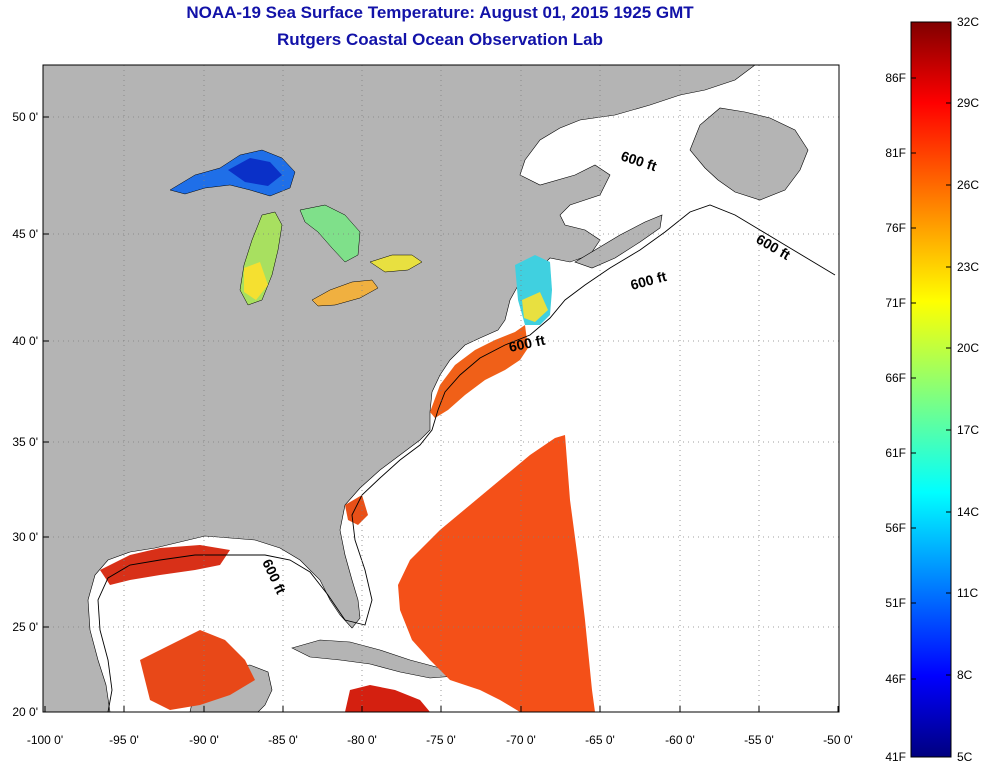 The image size is (984, 770). Describe the element at coordinates (931, 389) in the screenshot. I see `colorbar` at that location.